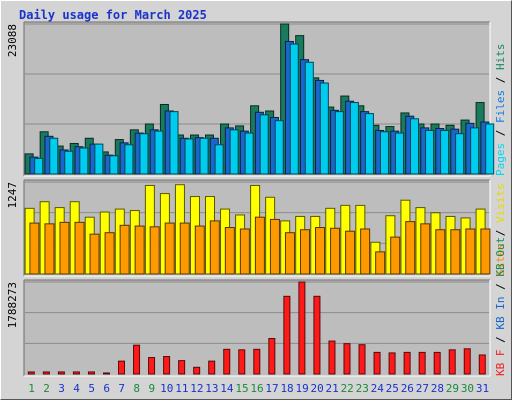 Image resolution: width=512 pixels, height=400 pixels. Describe the element at coordinates (500, 359) in the screenshot. I see `legend-entry: KB F` at that location.